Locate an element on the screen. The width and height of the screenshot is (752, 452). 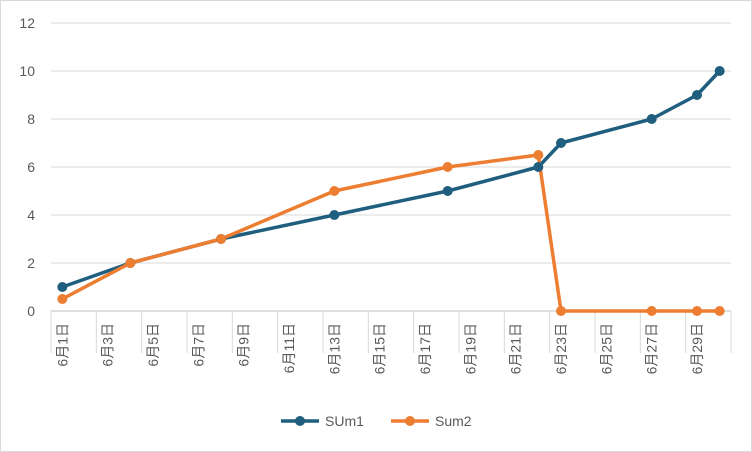
y-tick-label: 8 is located at coordinates (31, 119).